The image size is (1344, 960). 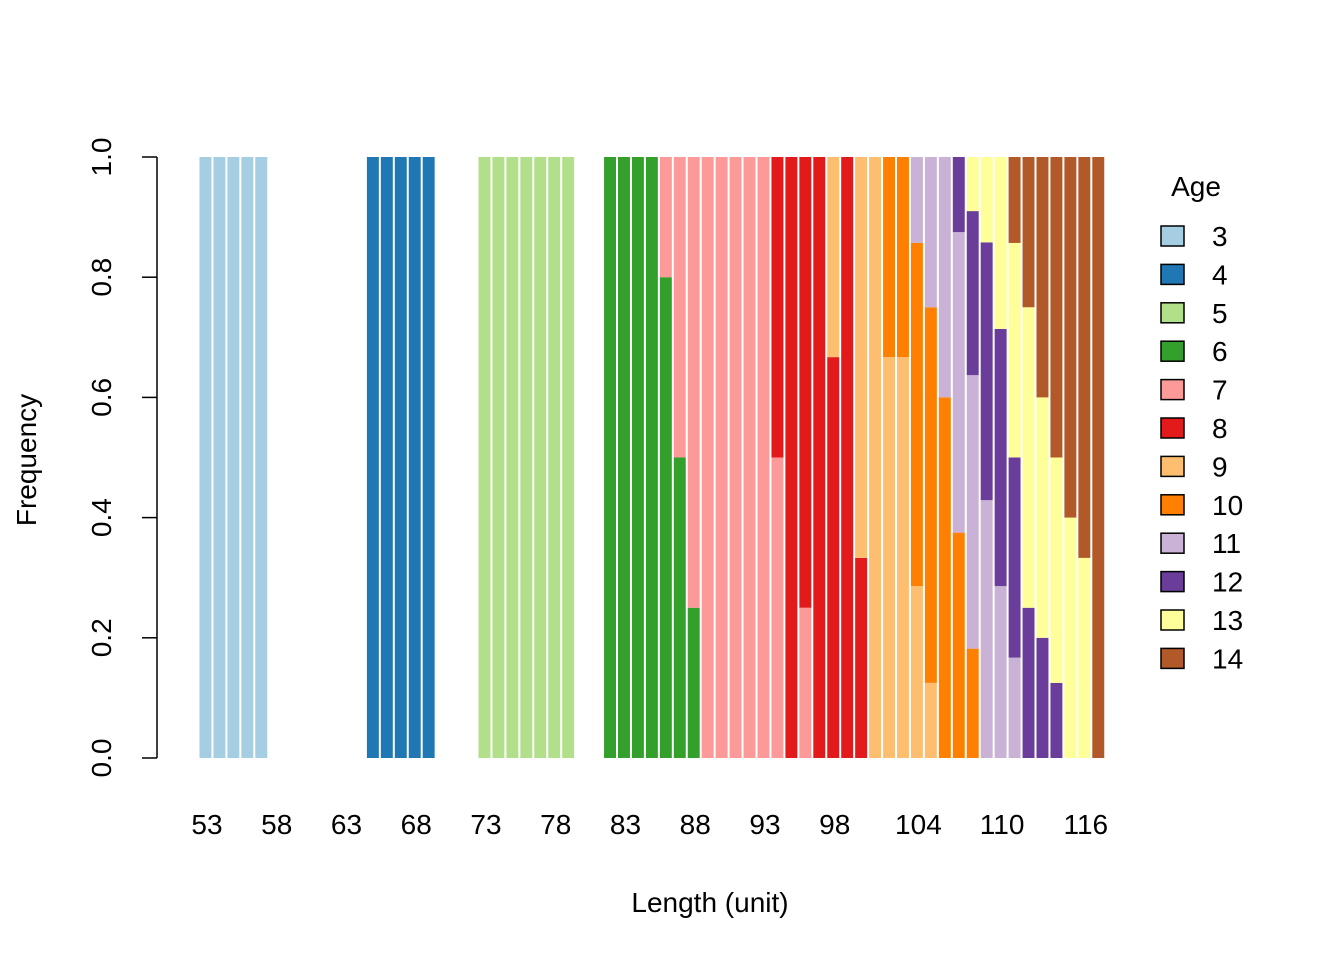 I want to click on bar-segment-len87-age7, so click(x=679, y=307).